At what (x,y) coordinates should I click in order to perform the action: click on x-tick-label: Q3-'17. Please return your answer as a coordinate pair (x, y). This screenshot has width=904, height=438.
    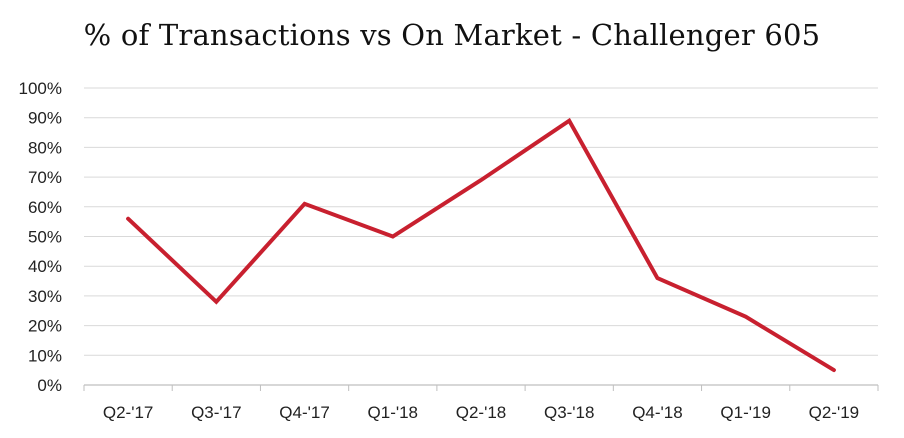
    Looking at the image, I should click on (216, 412).